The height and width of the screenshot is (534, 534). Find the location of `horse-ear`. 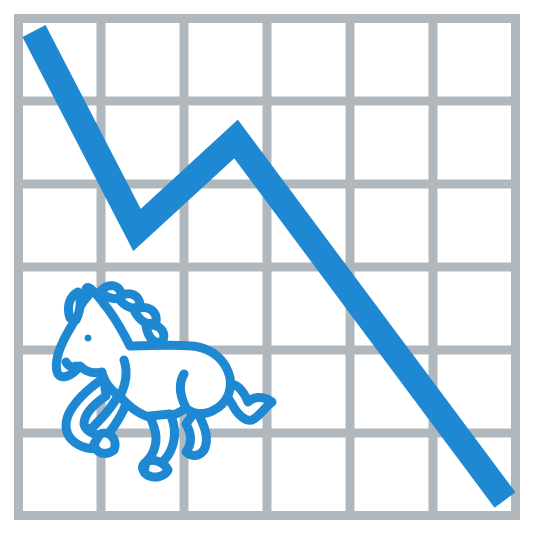

horse-ear is located at coordinates (74, 306).